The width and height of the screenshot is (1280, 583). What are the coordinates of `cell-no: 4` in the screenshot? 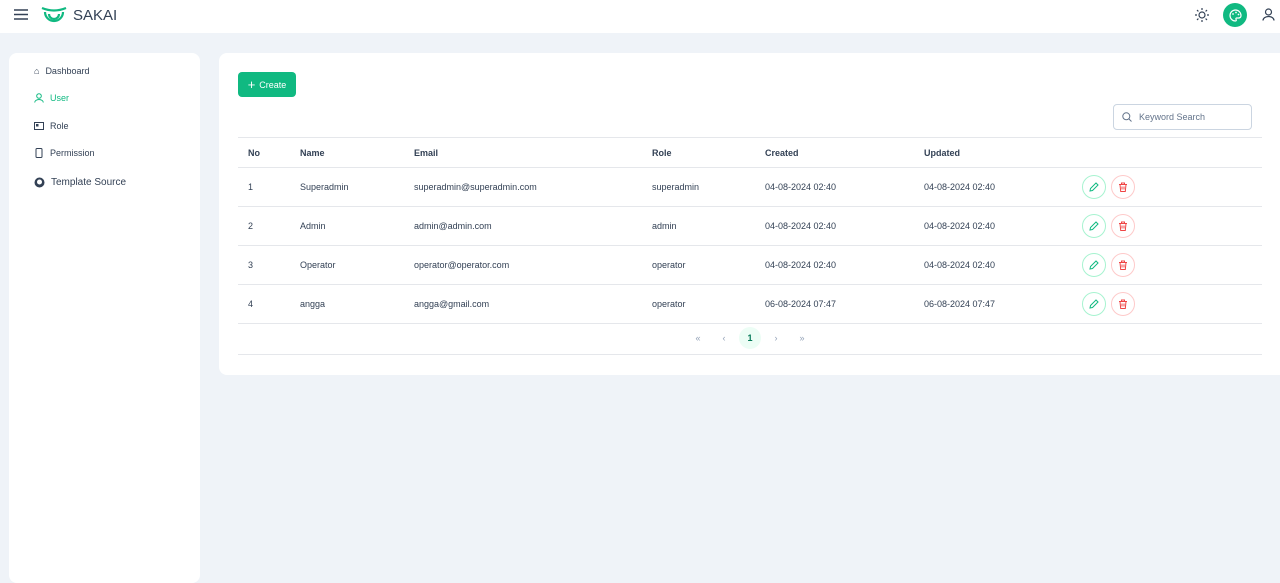 It's located at (264, 304).